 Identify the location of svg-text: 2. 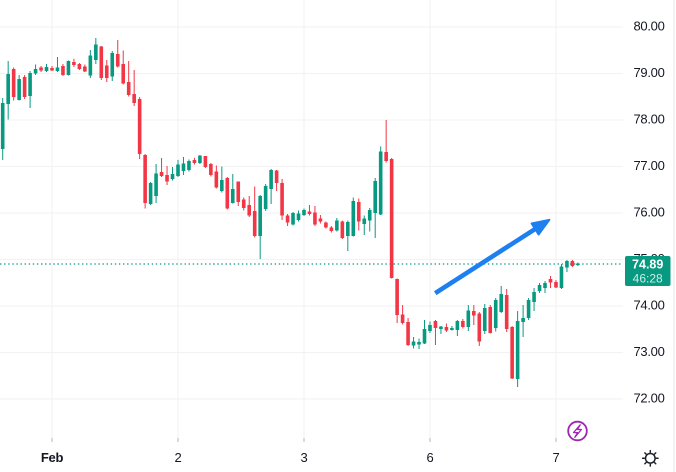
(178, 457).